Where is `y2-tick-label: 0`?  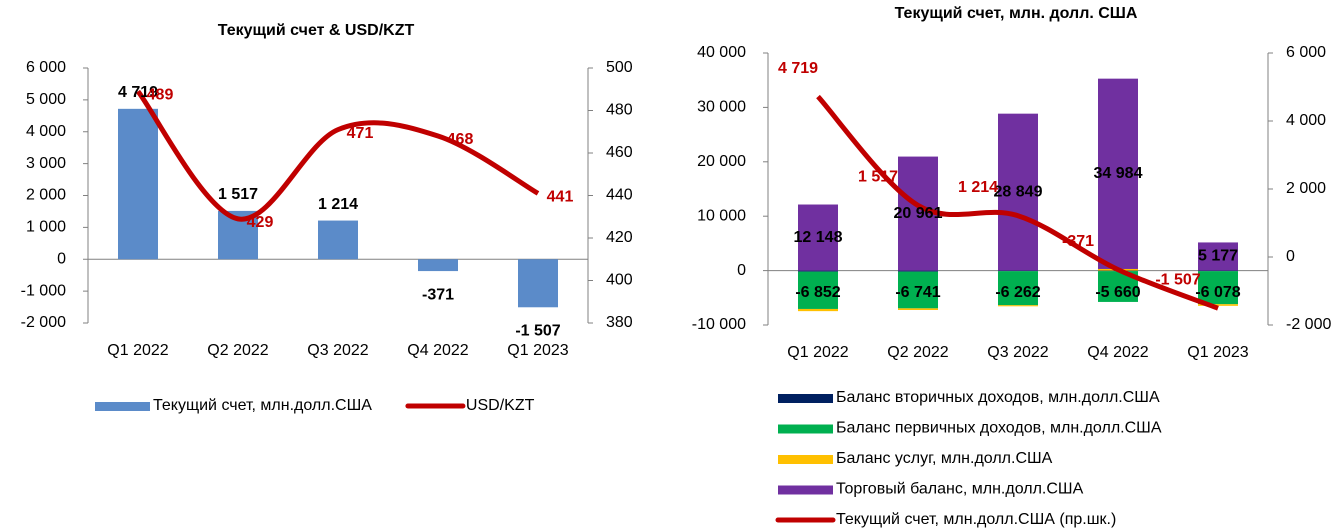
y2-tick-label: 0 is located at coordinates (1290, 256).